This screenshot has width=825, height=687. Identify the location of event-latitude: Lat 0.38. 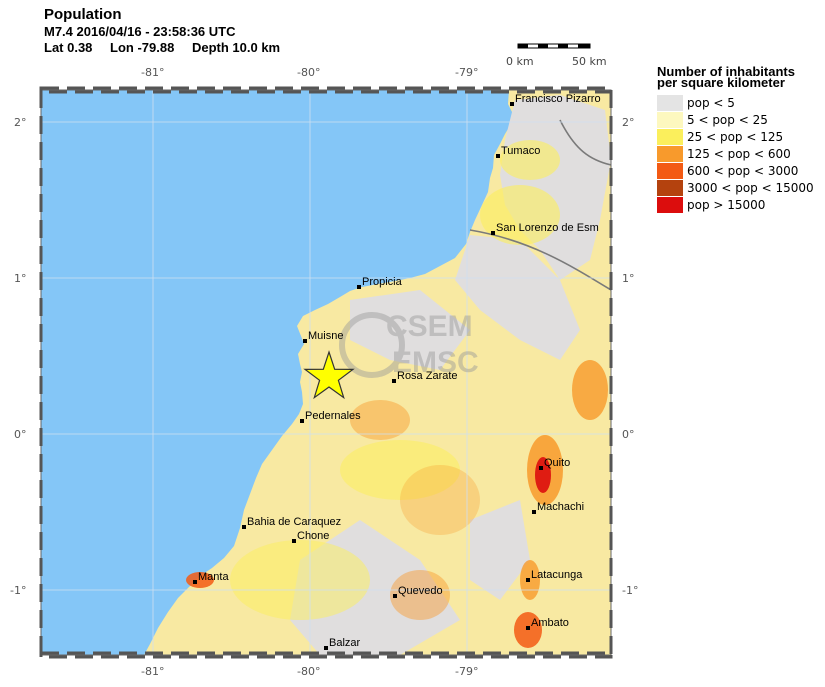
(68, 47).